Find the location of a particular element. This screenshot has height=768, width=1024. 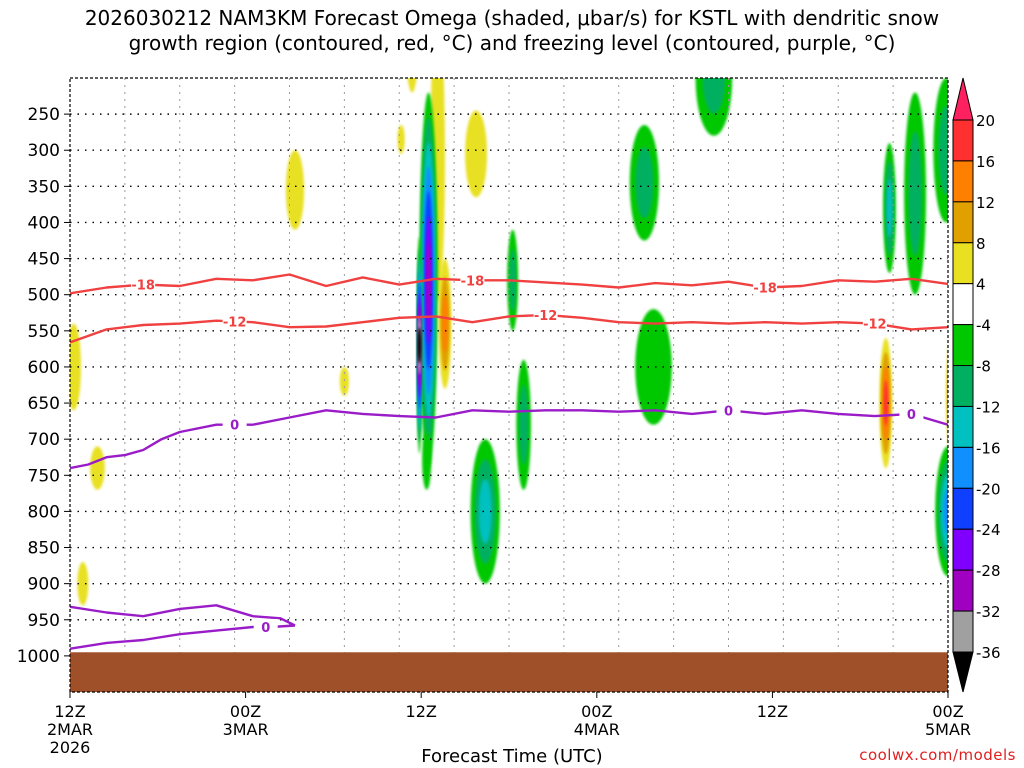

freezing-contour-label-0-0: 0 is located at coordinates (234, 426).